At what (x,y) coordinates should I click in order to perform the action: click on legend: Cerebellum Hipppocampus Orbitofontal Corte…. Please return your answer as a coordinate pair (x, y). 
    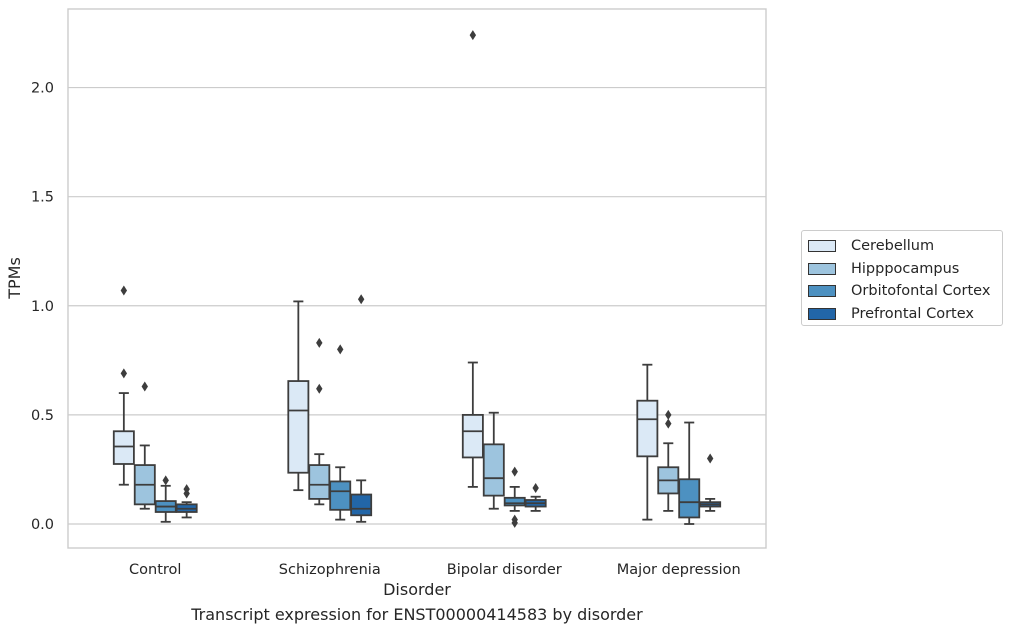
    Looking at the image, I should click on (902, 278).